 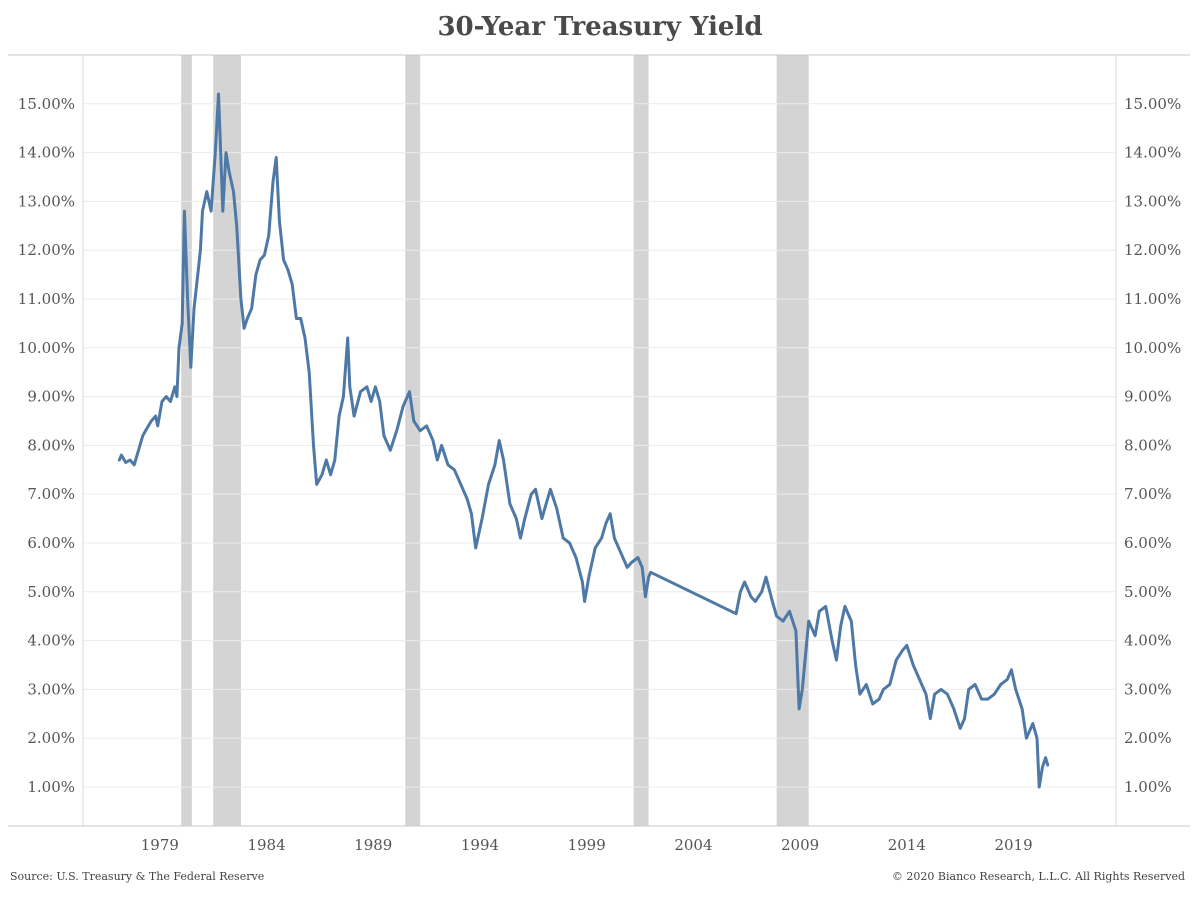 I want to click on y-tick-label-right: 12.00%, so click(x=1152, y=250).